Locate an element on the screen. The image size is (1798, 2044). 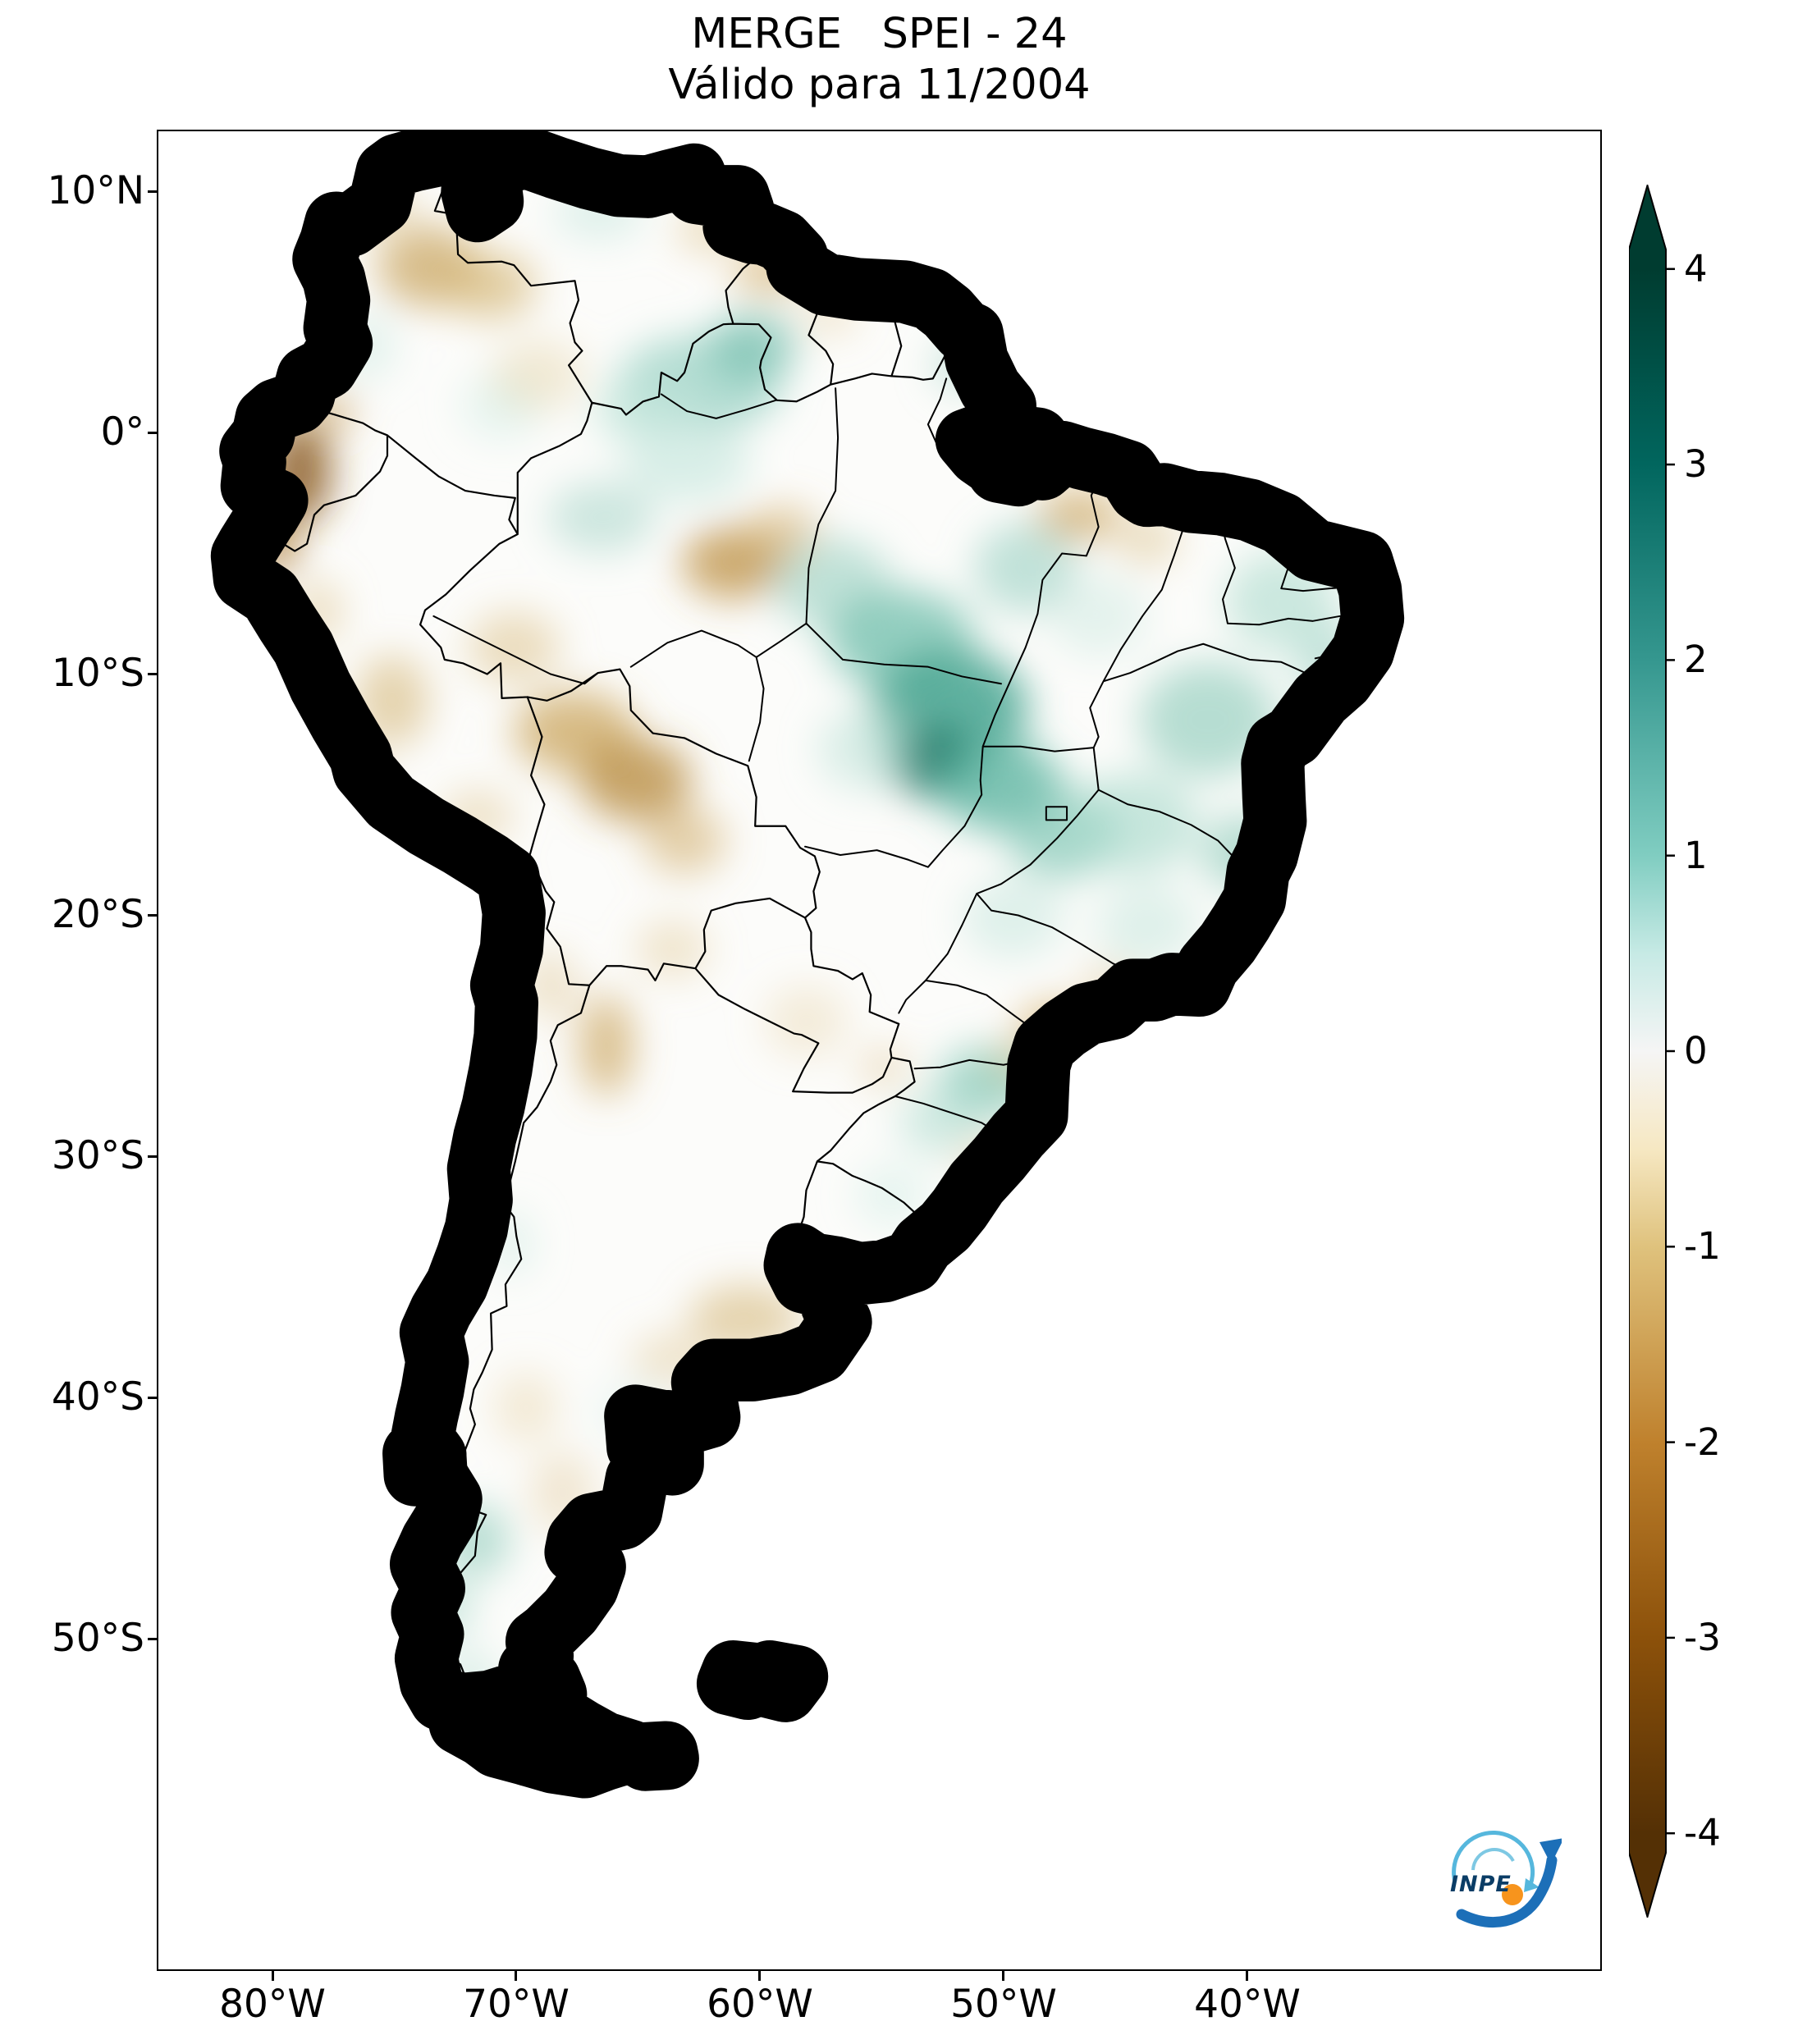
lat-label: 30°S is located at coordinates (97, 1155).